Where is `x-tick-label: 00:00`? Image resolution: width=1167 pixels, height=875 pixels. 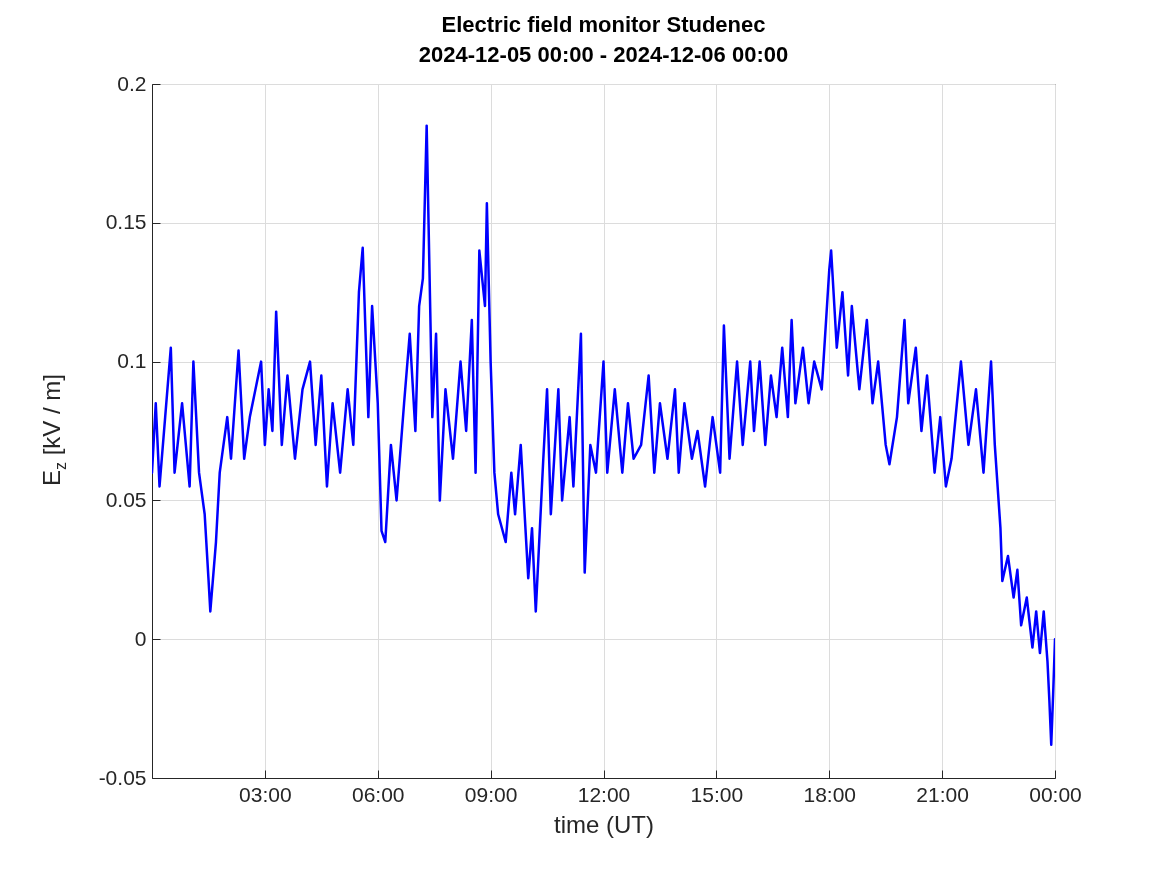 x-tick-label: 00:00 is located at coordinates (1055, 794).